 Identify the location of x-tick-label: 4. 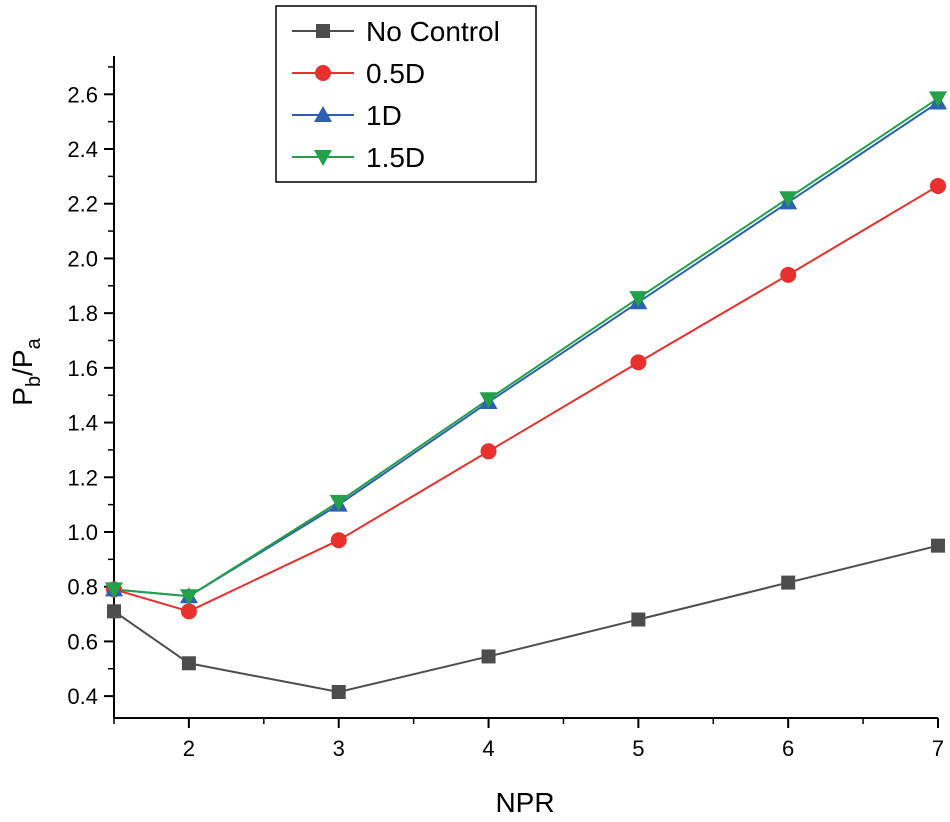
(488, 748).